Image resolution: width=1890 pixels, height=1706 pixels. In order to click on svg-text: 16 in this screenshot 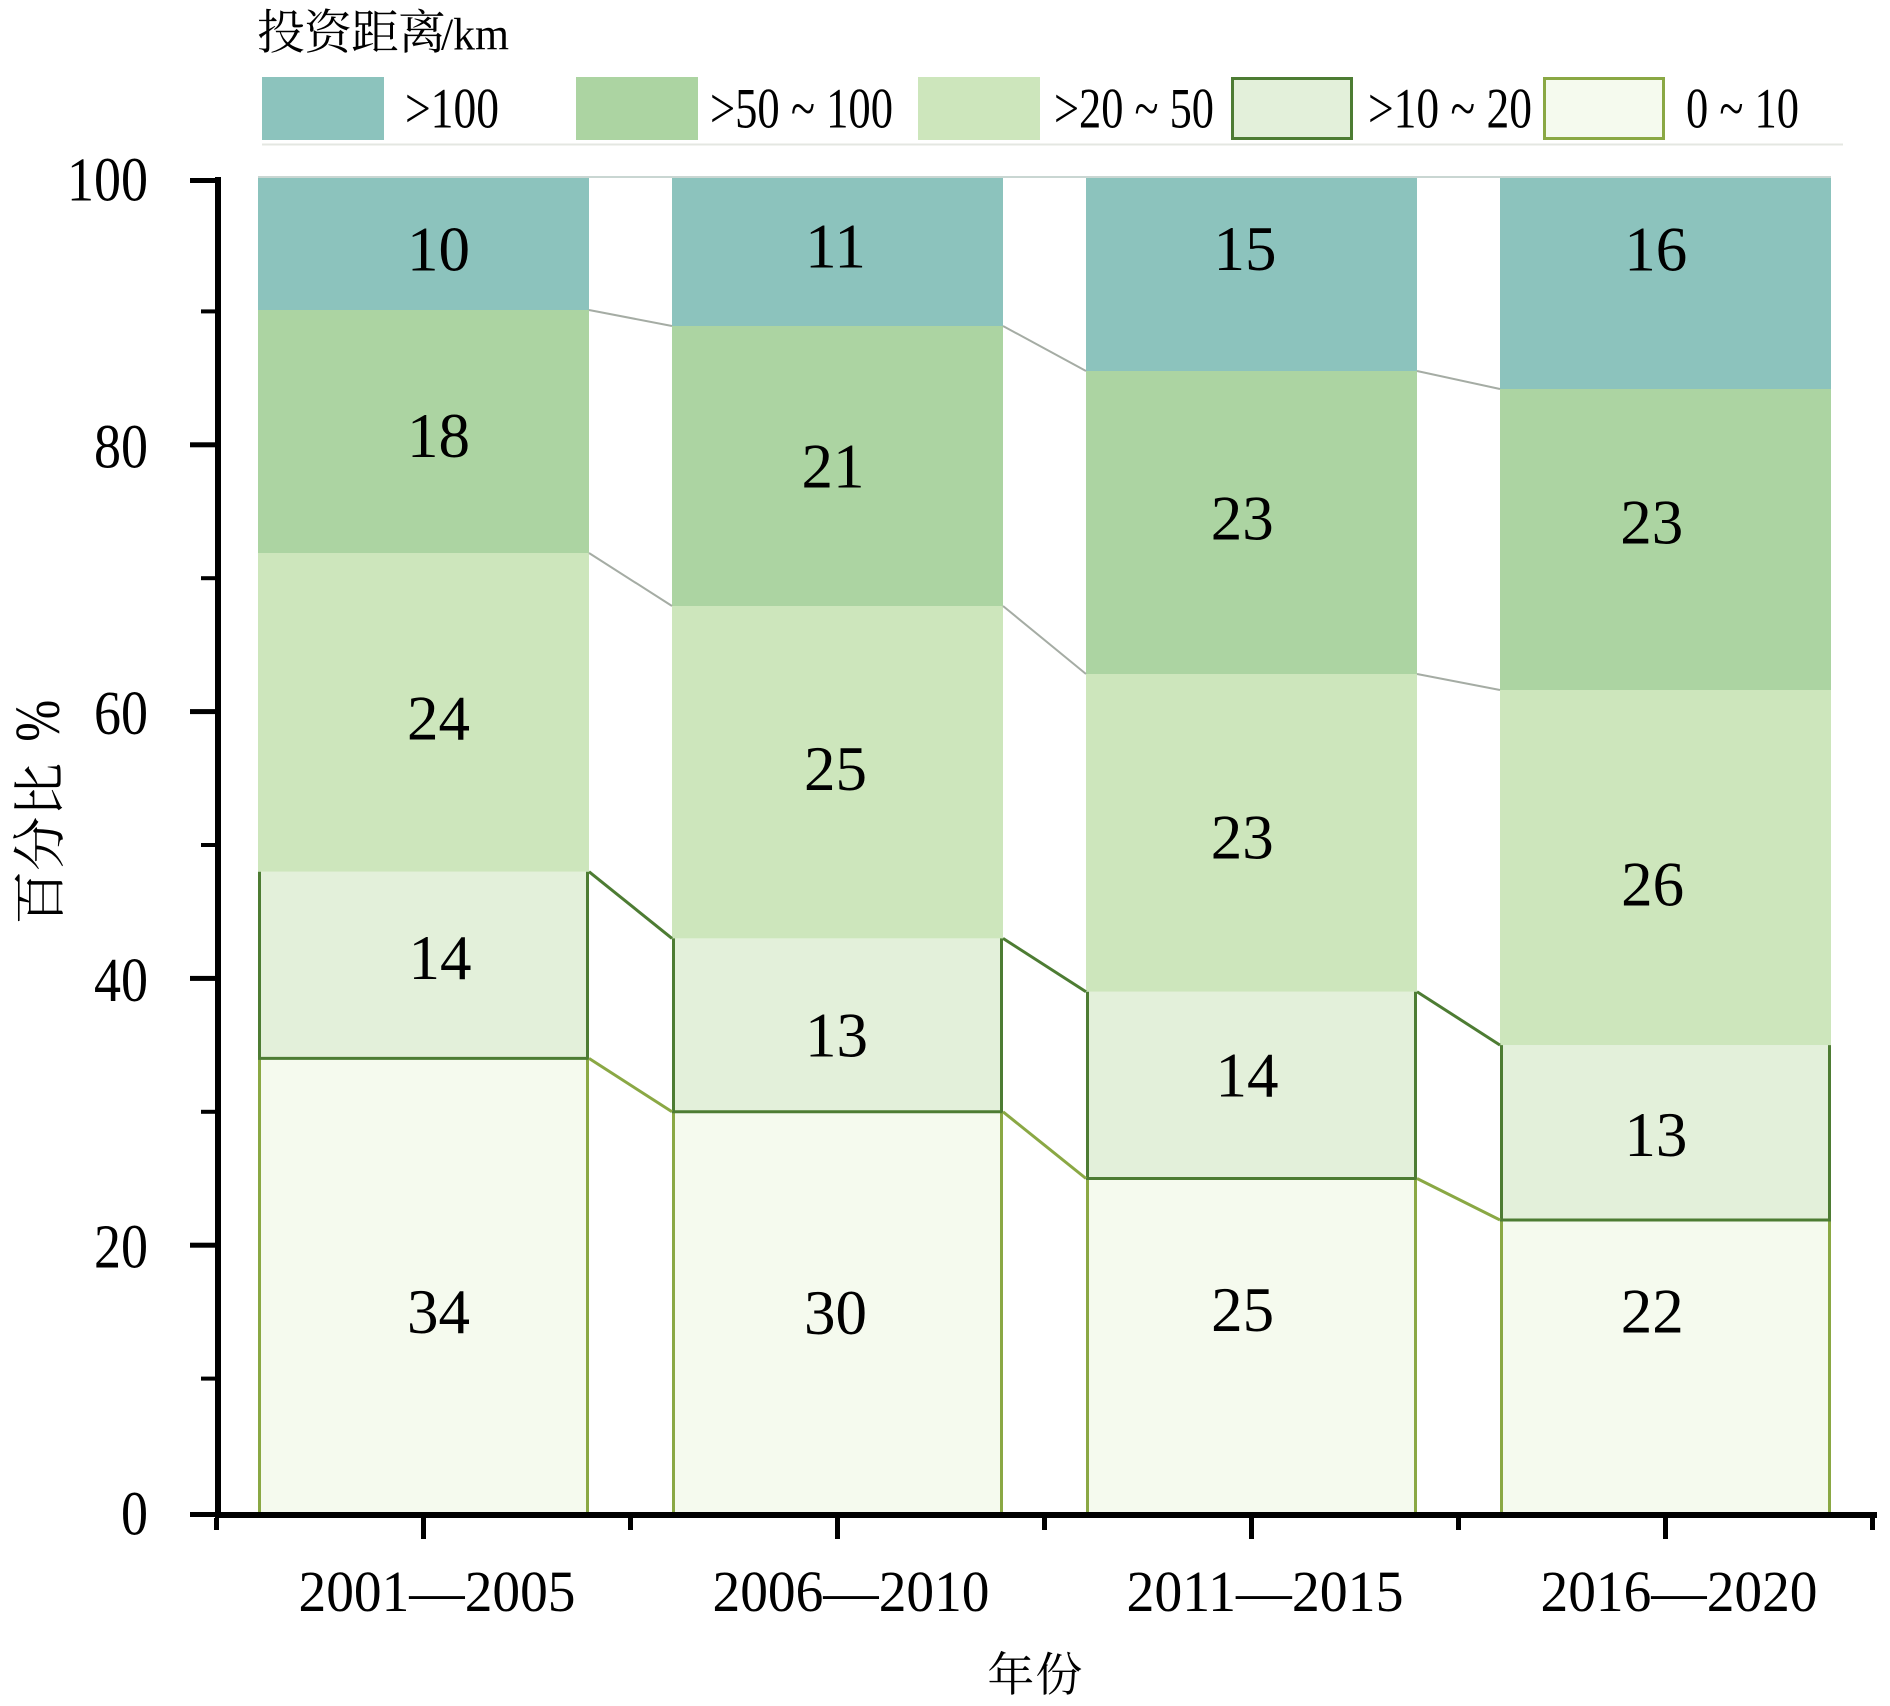, I will do `click(1655, 250)`.